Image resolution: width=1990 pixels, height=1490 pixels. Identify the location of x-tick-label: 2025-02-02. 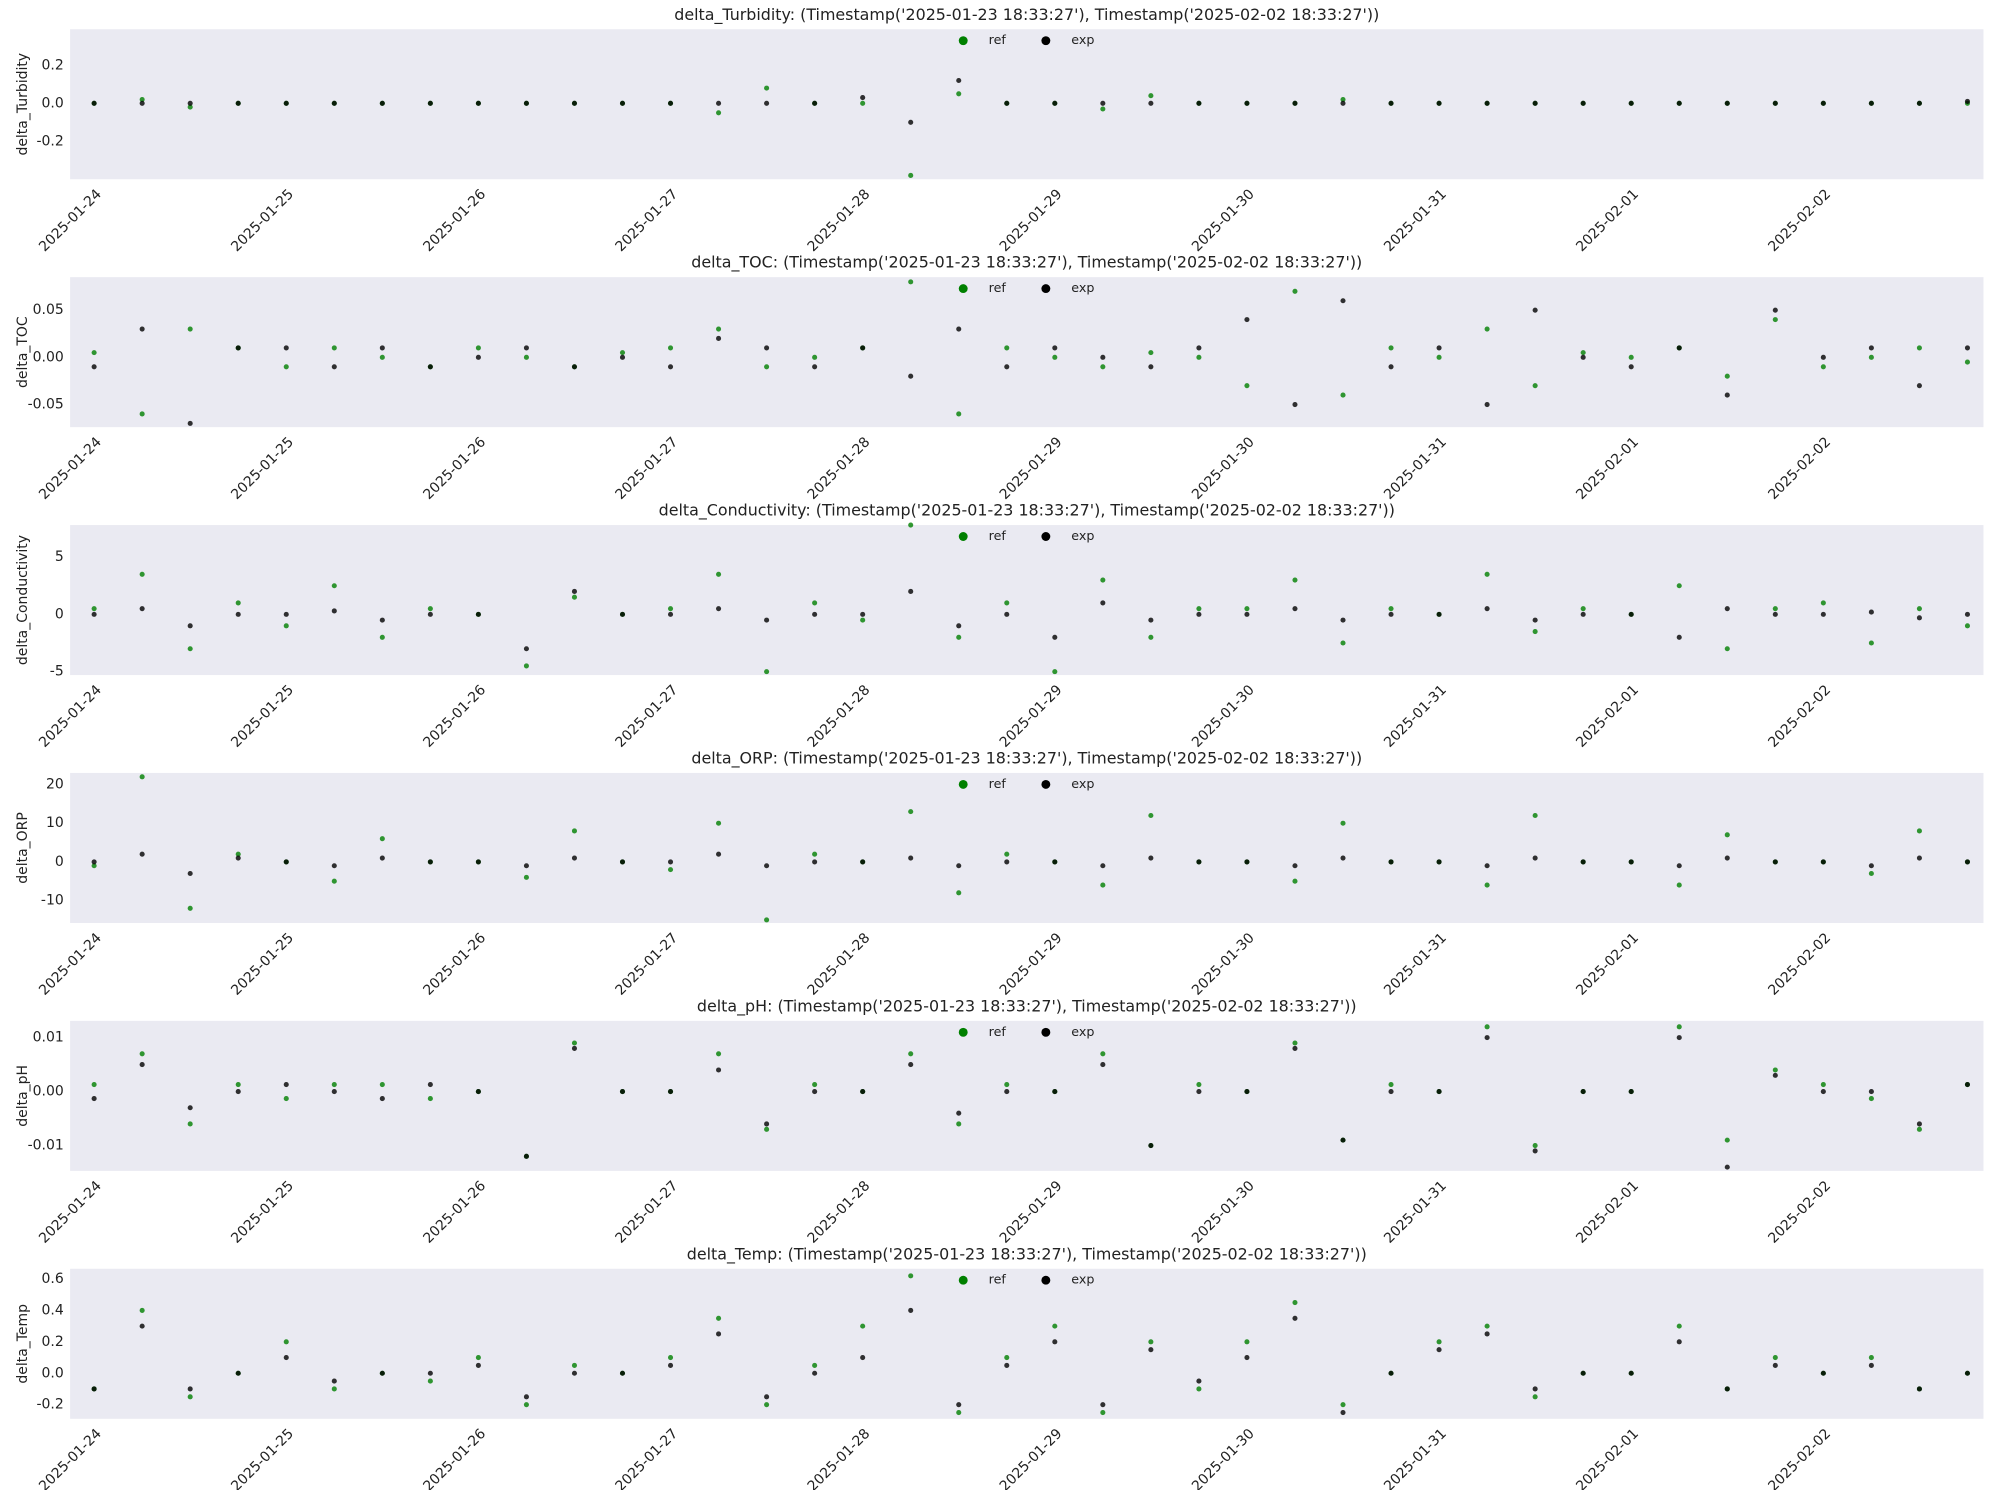
(1799, 1458).